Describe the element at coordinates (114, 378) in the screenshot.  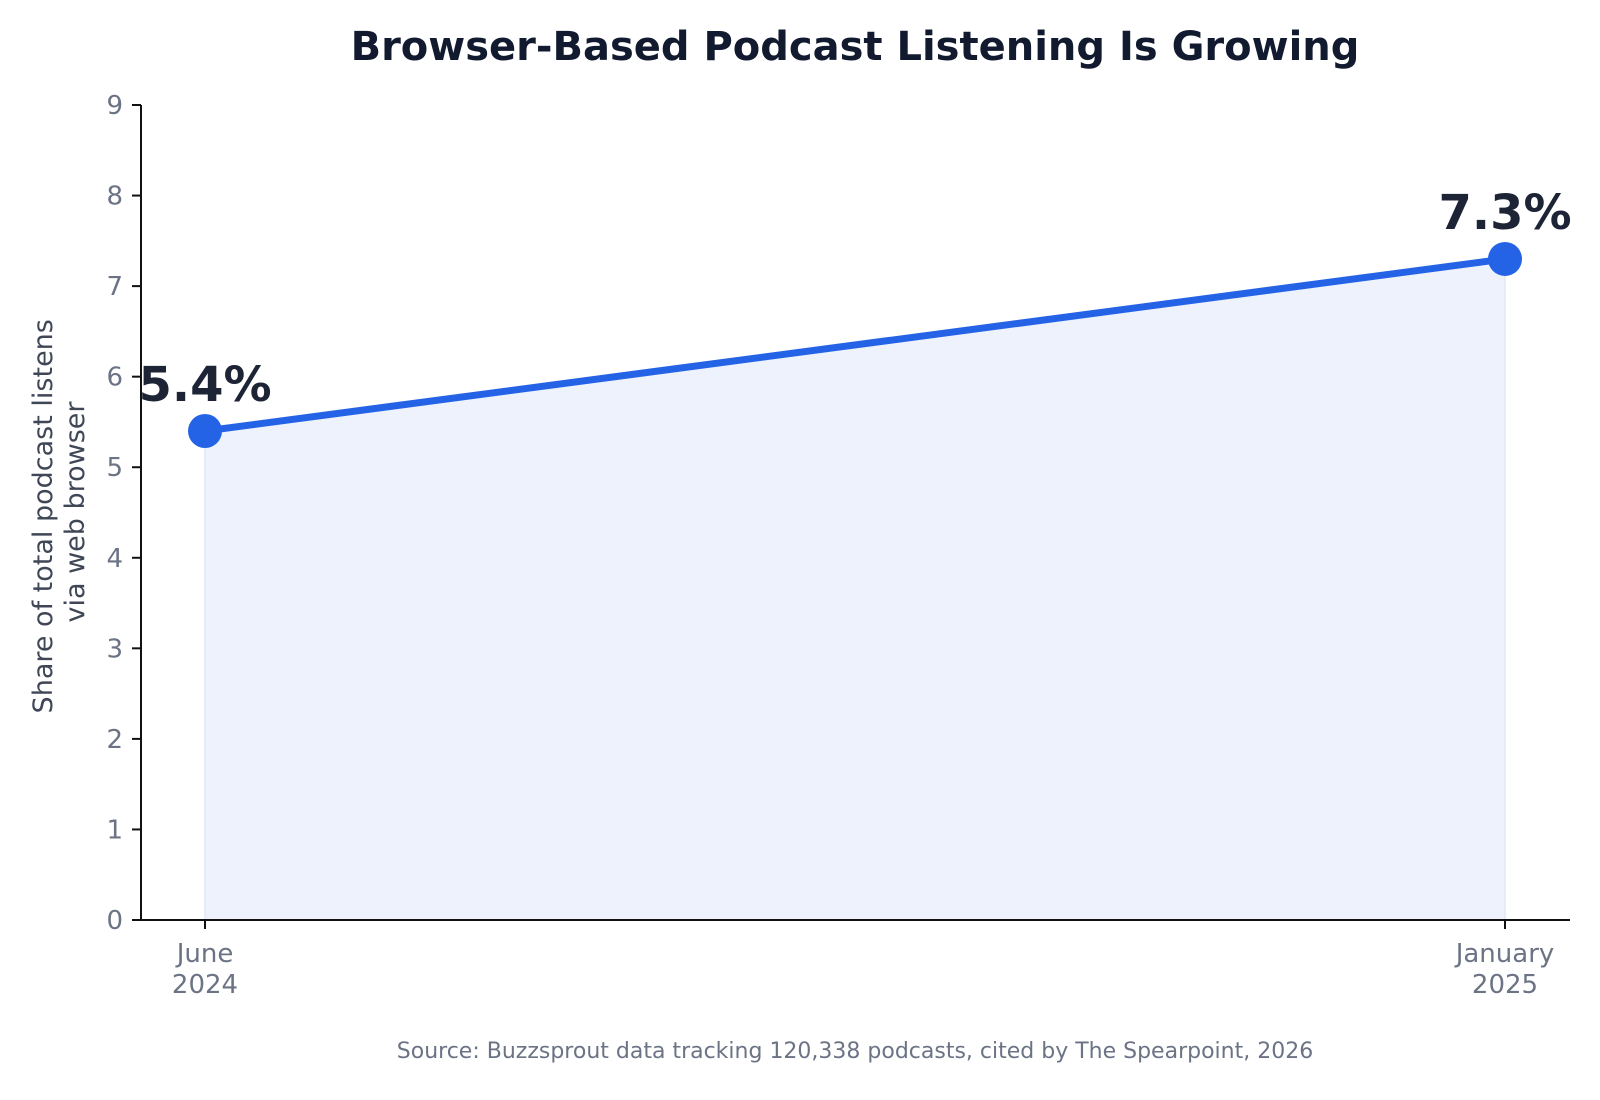
I see `y-tick-label: 6` at that location.